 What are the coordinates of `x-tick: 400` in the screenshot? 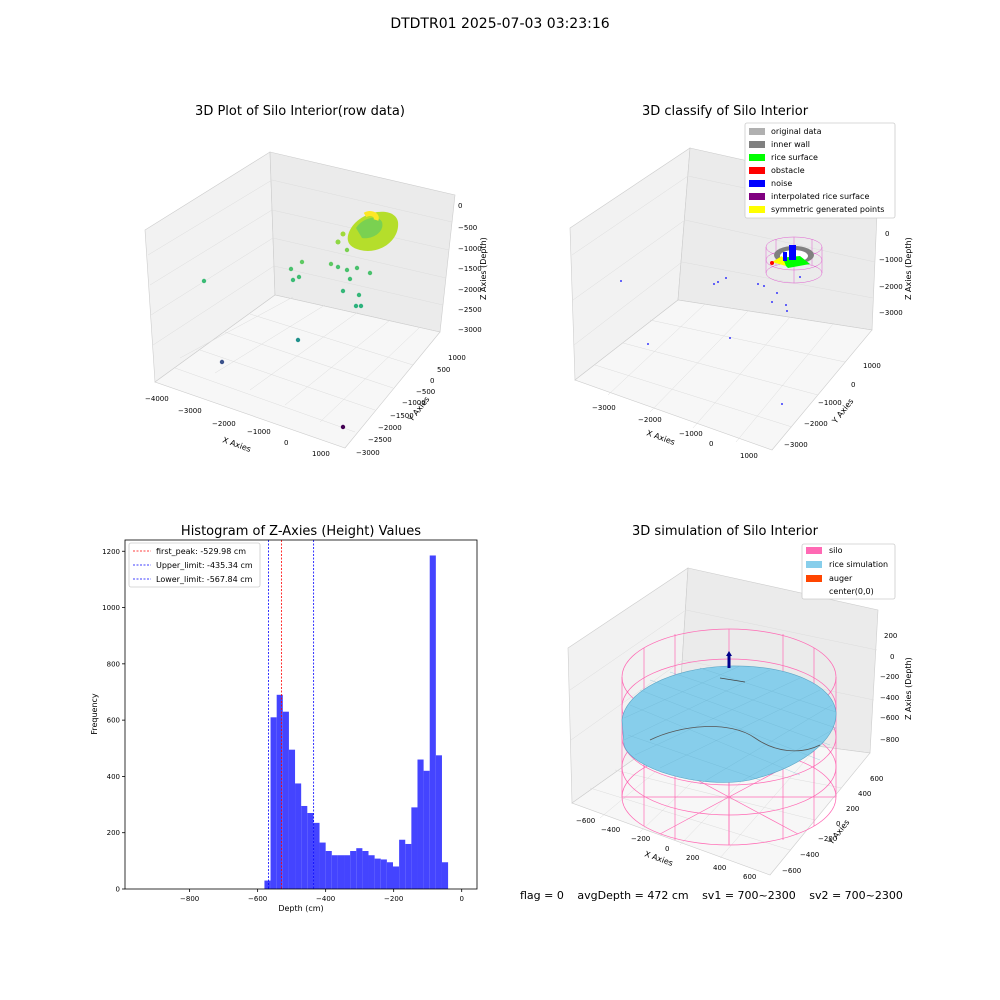 It's located at (719, 868).